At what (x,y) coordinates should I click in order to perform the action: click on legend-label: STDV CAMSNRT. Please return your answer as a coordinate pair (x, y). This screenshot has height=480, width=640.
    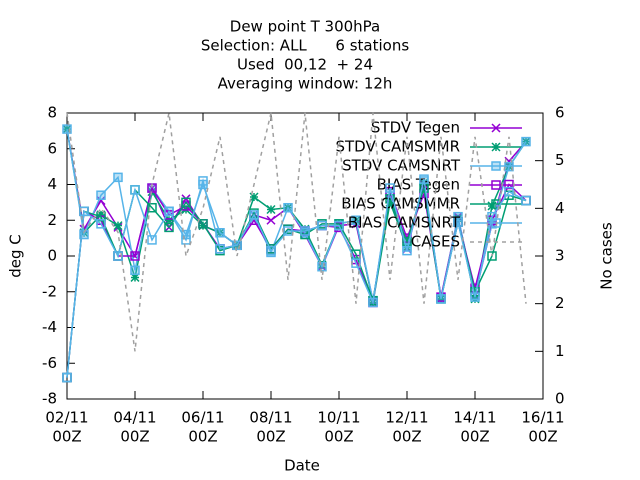
    Looking at the image, I should click on (401, 166).